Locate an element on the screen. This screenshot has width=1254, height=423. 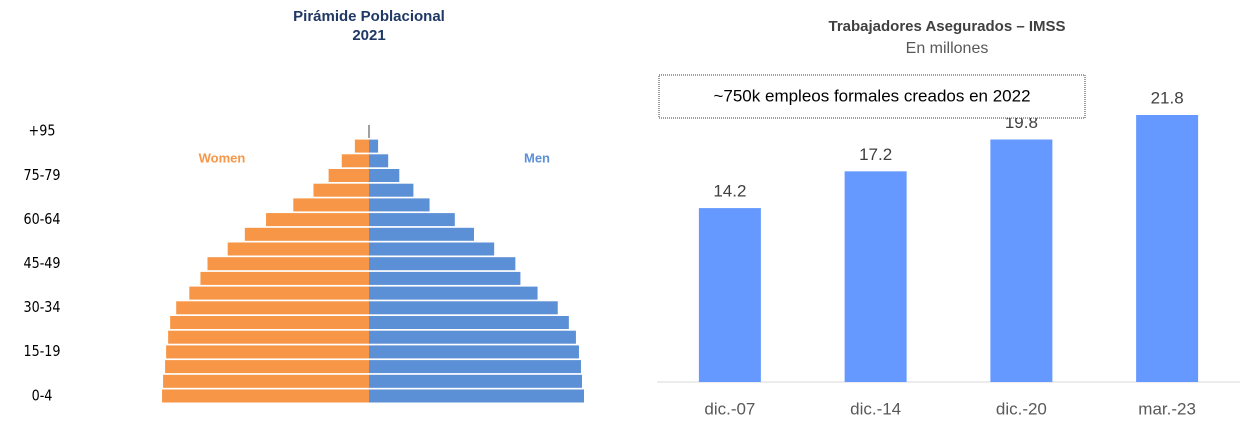
legend-label: Men is located at coordinates (537, 157).